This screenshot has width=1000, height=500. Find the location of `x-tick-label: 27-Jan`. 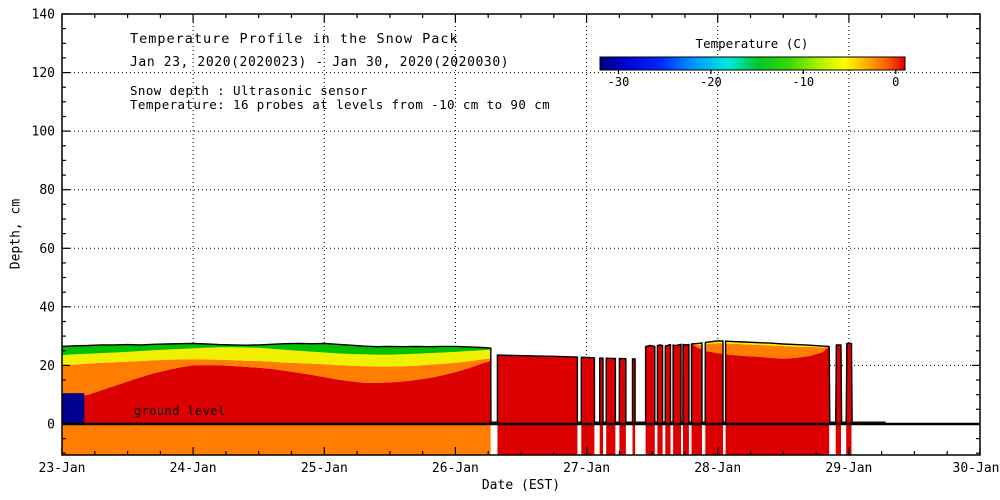

x-tick-label: 27-Jan is located at coordinates (586, 468).